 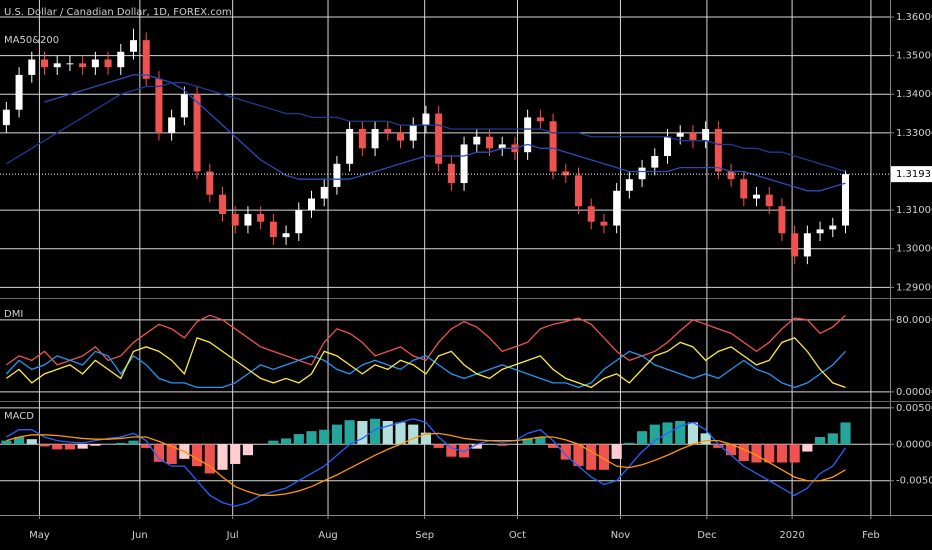 What do you see at coordinates (914, 17) in the screenshot?
I see `y-tick-label: 1.36000` at bounding box center [914, 17].